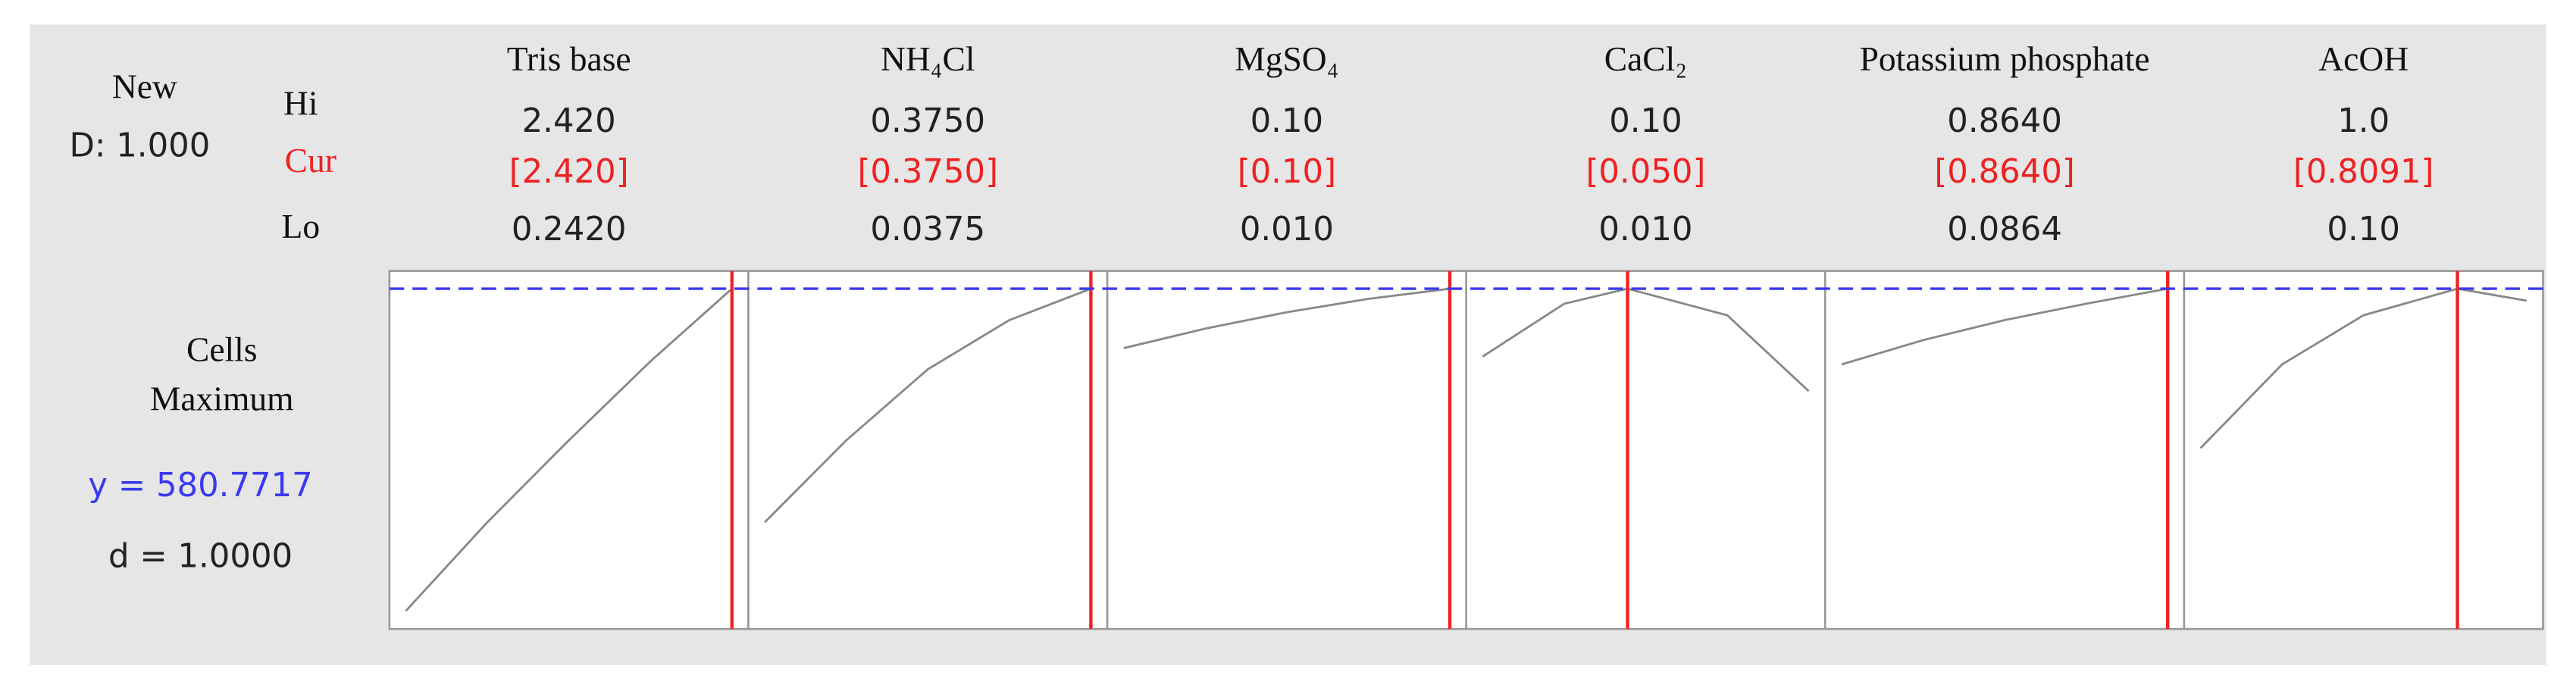  Describe the element at coordinates (300, 103) in the screenshot. I see `hi-label: Hi` at that location.